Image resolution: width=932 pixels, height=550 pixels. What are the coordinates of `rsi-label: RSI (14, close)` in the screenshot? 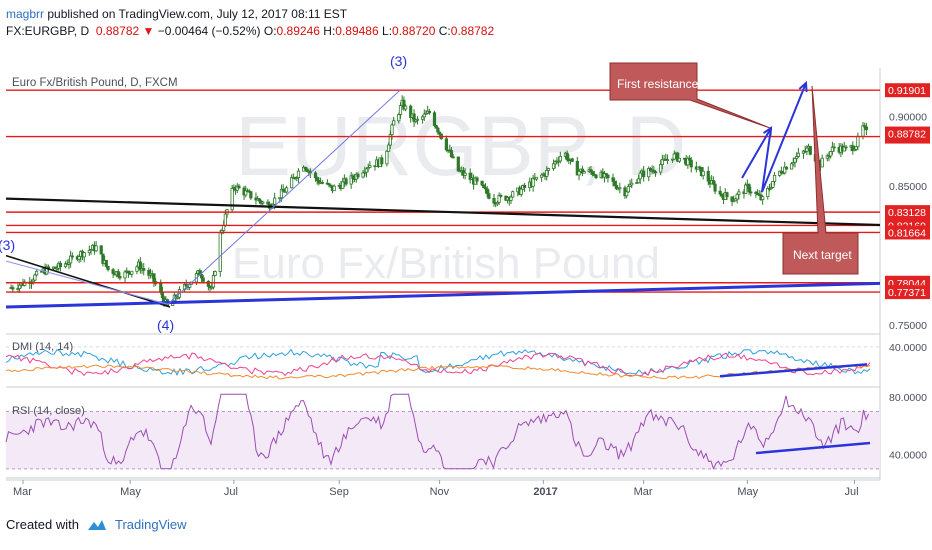 It's located at (48, 411).